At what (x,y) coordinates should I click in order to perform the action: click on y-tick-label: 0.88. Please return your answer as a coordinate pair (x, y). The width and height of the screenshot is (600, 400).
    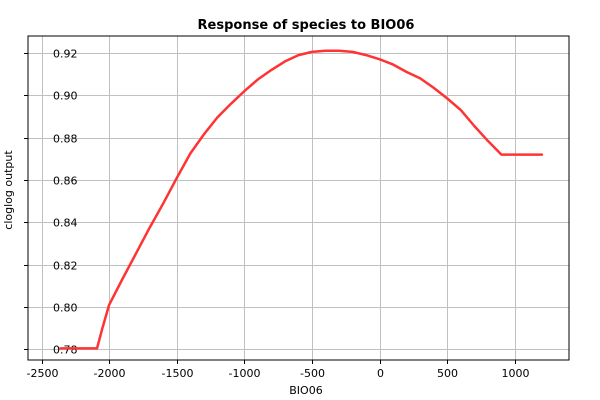
    Looking at the image, I should click on (65, 139).